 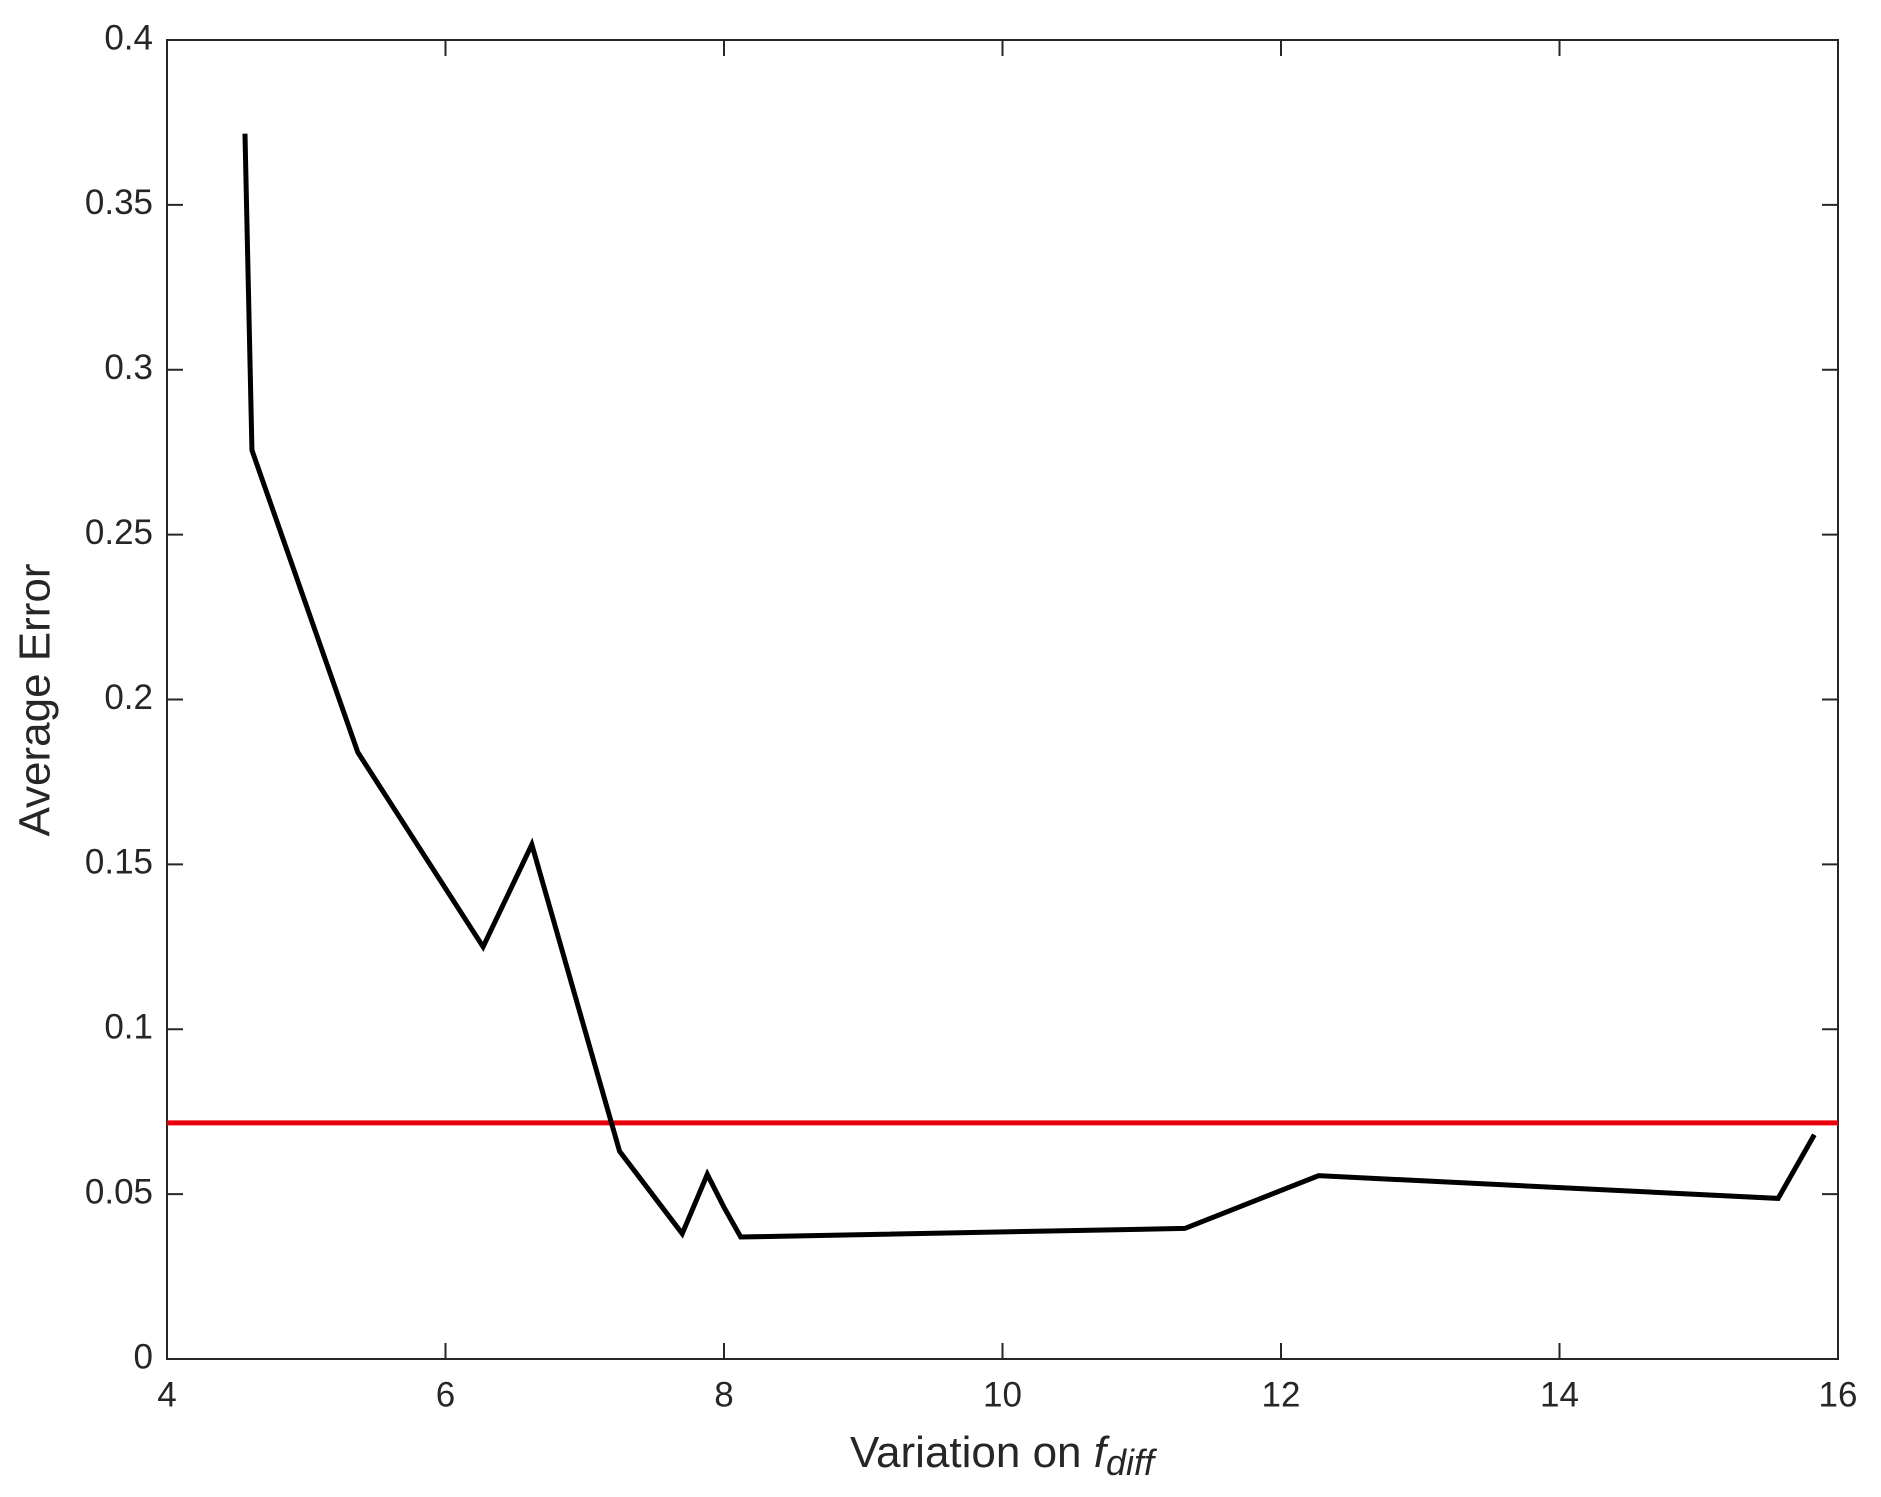 What do you see at coordinates (445, 1394) in the screenshot?
I see `x-tick-label: 6` at bounding box center [445, 1394].